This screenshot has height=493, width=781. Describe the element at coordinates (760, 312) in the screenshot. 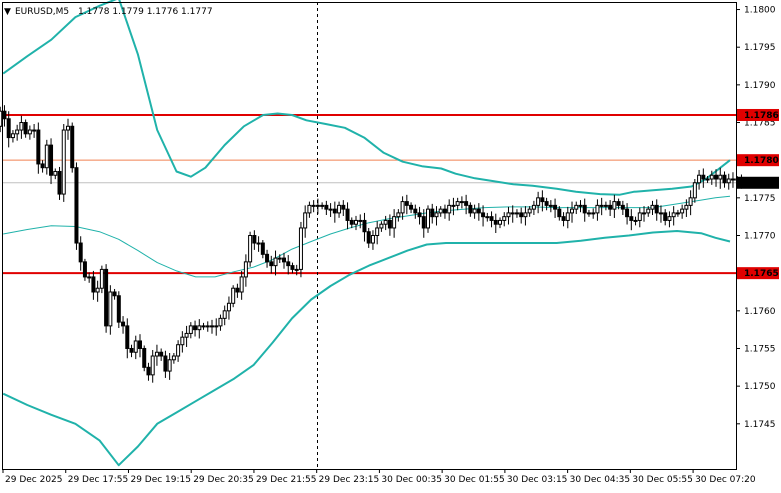

I see `y-tick-label: 1.1760` at that location.